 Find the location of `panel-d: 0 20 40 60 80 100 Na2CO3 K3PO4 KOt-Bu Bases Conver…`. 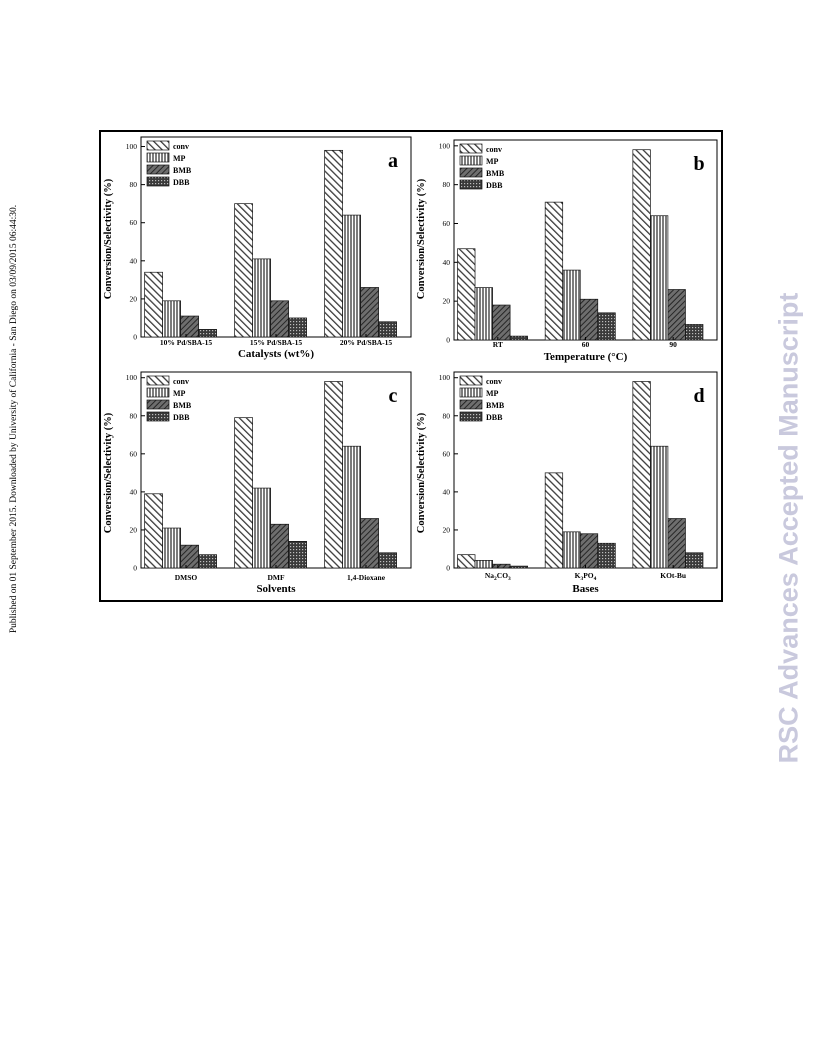

panel-d: 0 20 40 60 80 100 Na2CO3 K3PO4 KOt-Bu Bases Conver… is located at coordinates (567, 483).